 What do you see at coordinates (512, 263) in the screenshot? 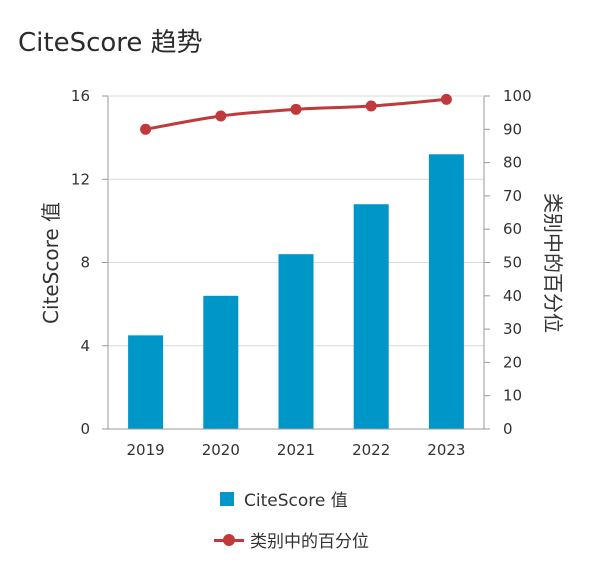
I see `y-right-tick-label: 50` at bounding box center [512, 263].